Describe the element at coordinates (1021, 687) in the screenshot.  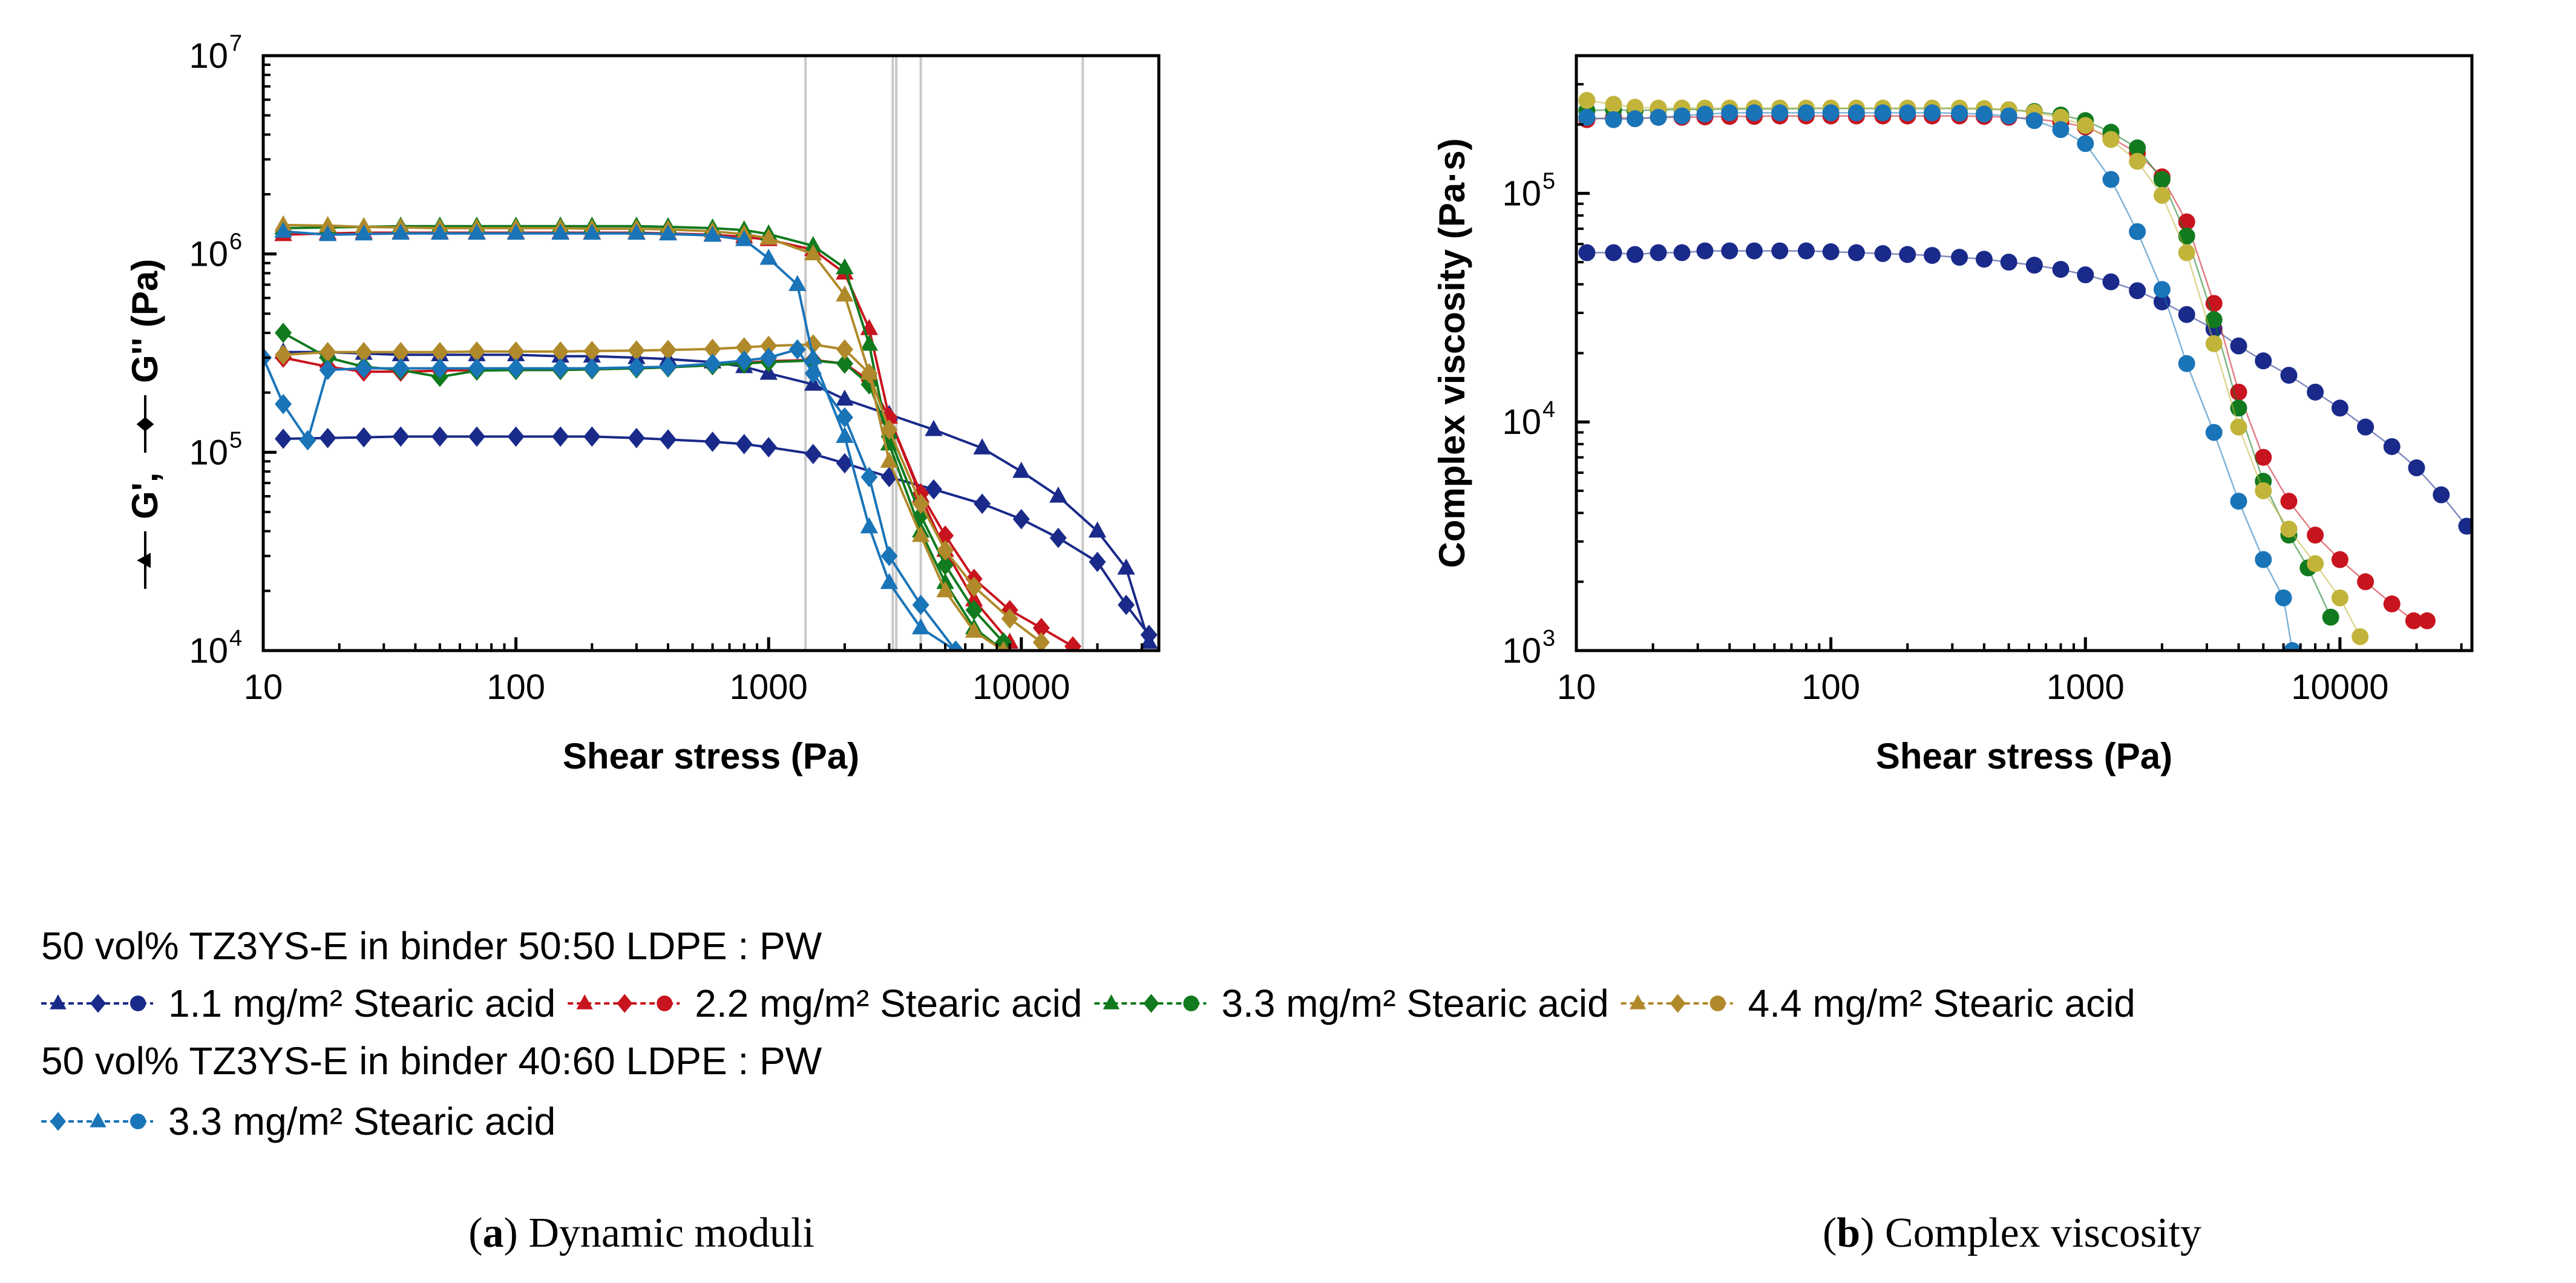
I see `x-tick-label: 10000` at that location.